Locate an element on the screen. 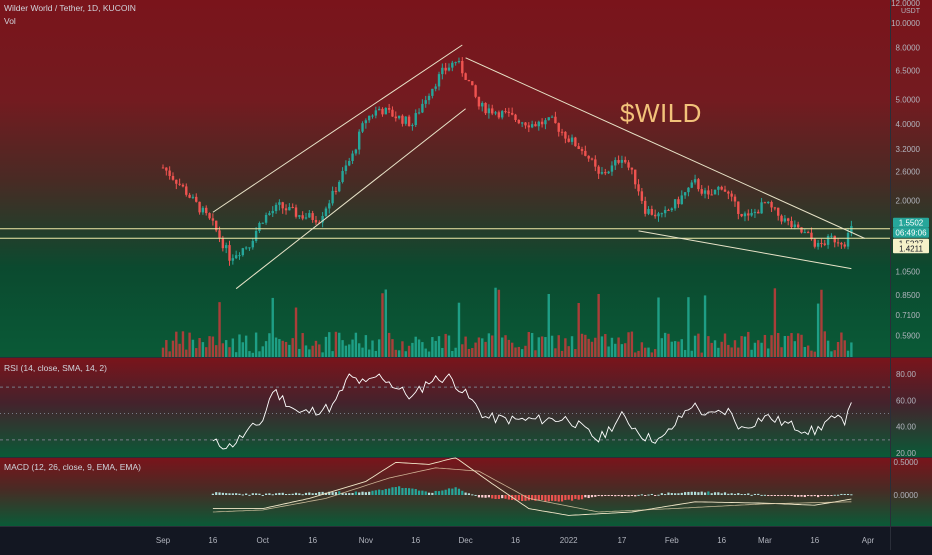  watermark-text: $WILD is located at coordinates (661, 113).